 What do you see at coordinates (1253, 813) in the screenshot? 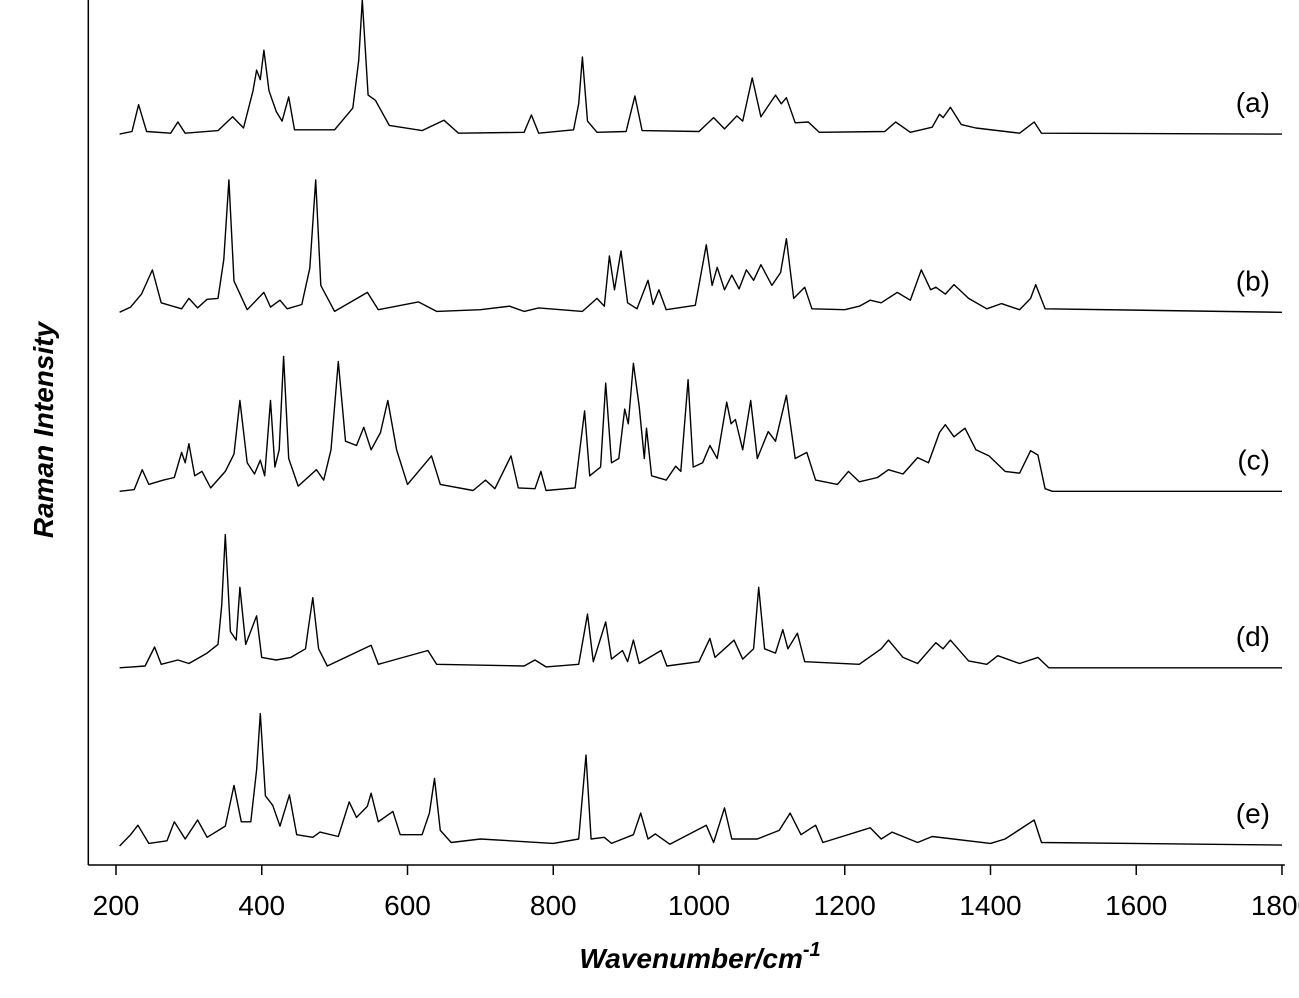
I see `series-label: (e)` at bounding box center [1253, 813].